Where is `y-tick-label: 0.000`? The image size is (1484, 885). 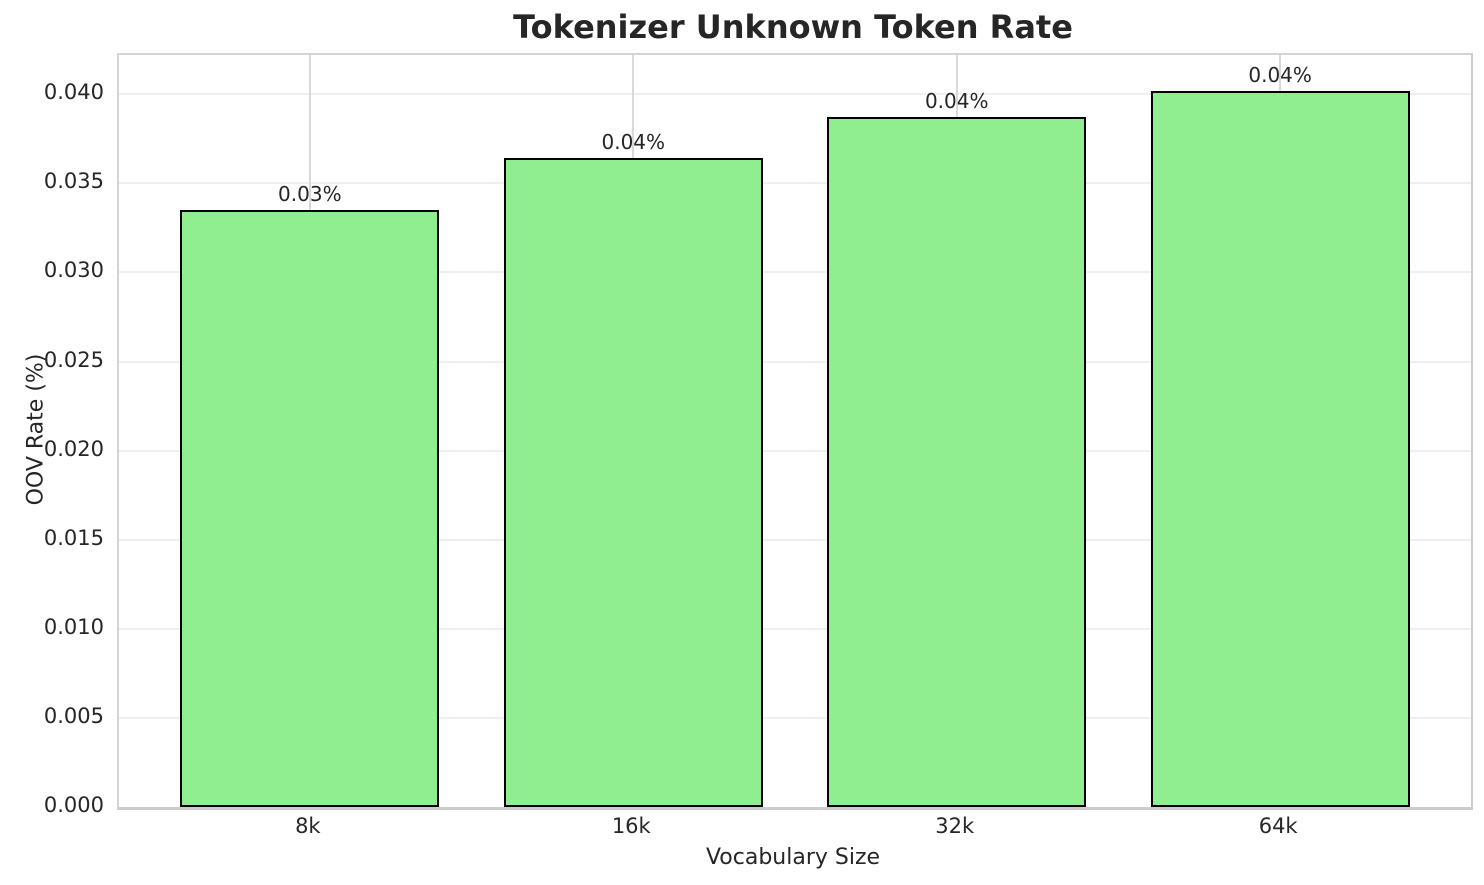
y-tick-label: 0.000 is located at coordinates (73, 805).